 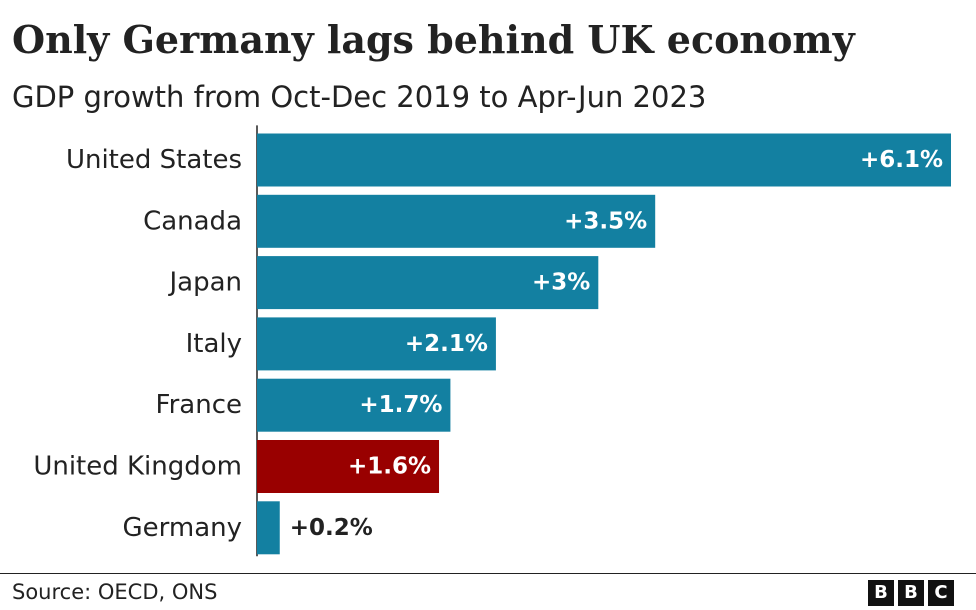 What do you see at coordinates (433, 39) in the screenshot?
I see `chart-title: Only Germany lags behind UK economy` at bounding box center [433, 39].